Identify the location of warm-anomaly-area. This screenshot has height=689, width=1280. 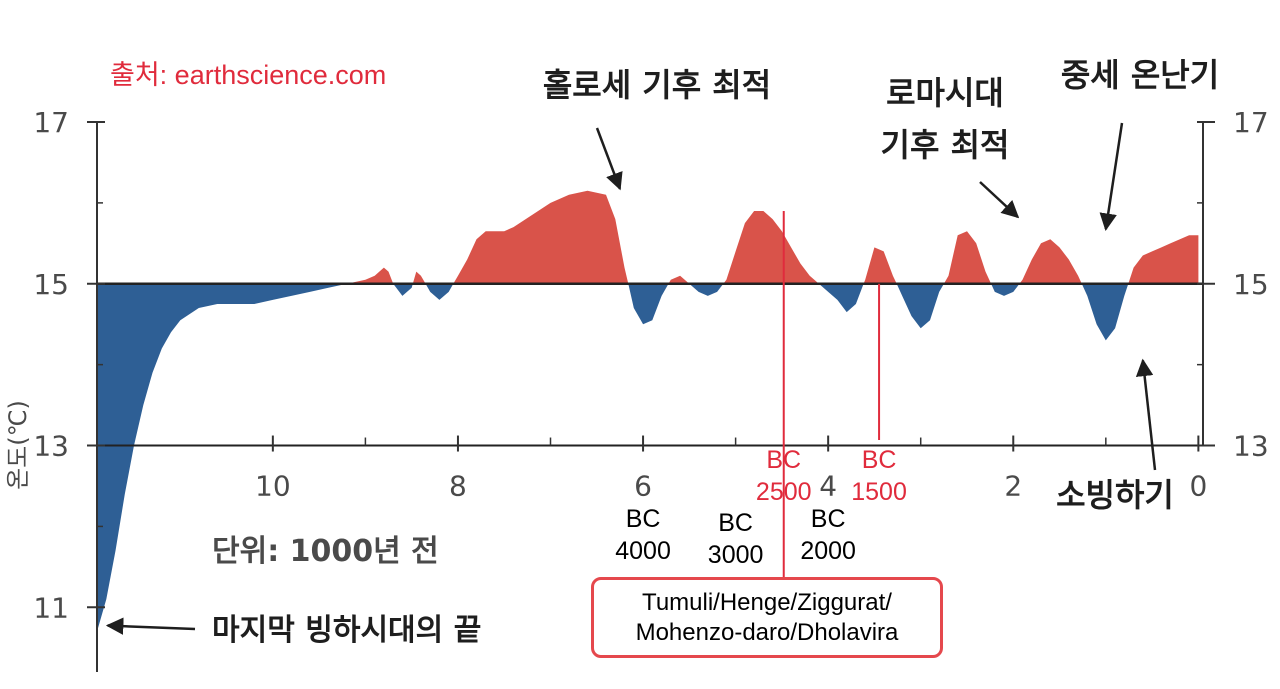
(772, 237).